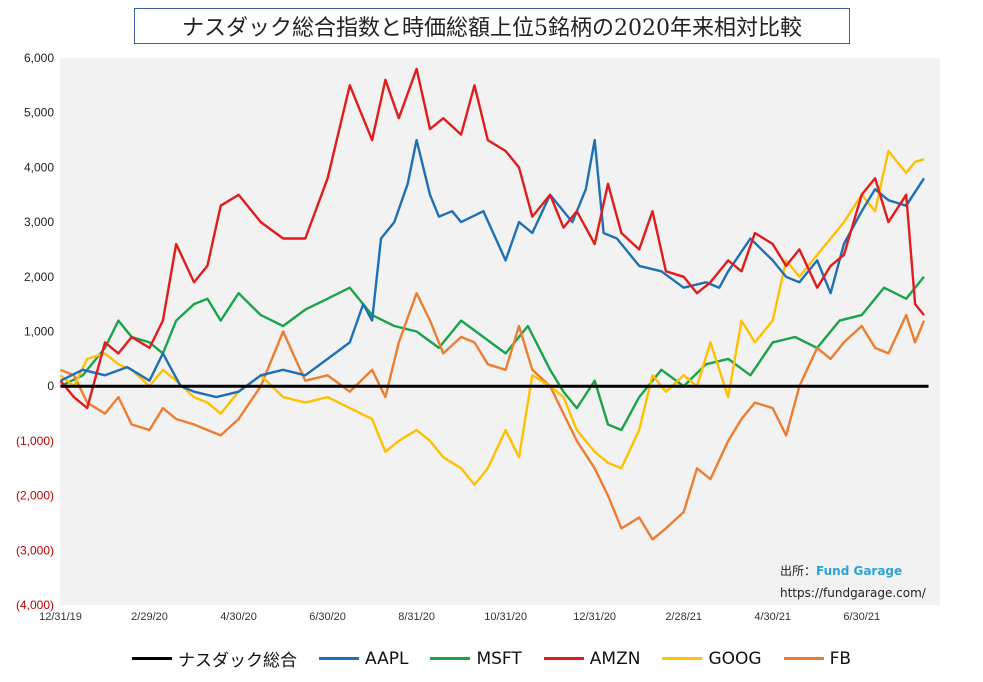 The image size is (983, 682). Describe the element at coordinates (35, 550) in the screenshot. I see `y-tick-label: (3,000)` at that location.